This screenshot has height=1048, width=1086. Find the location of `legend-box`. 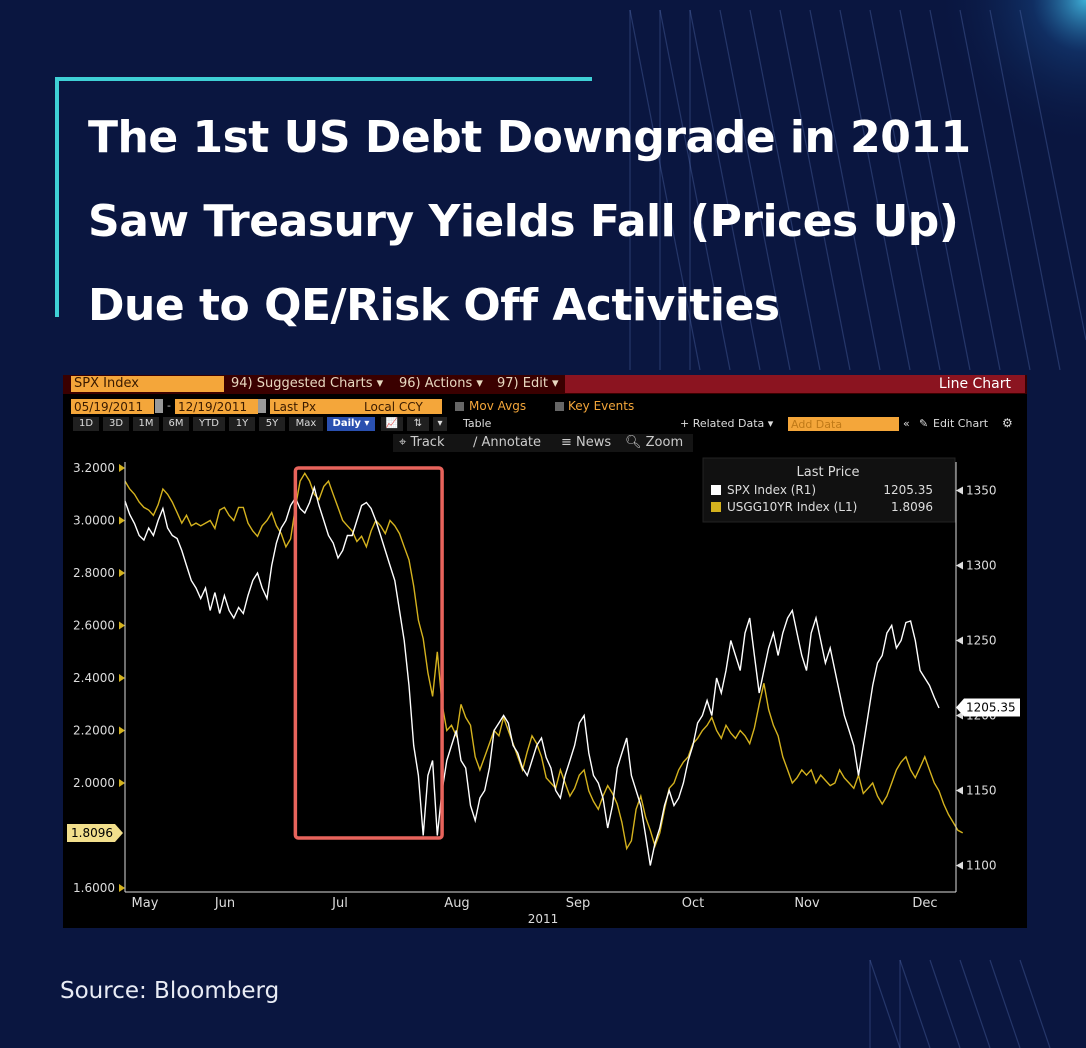

legend-box is located at coordinates (829, 490).